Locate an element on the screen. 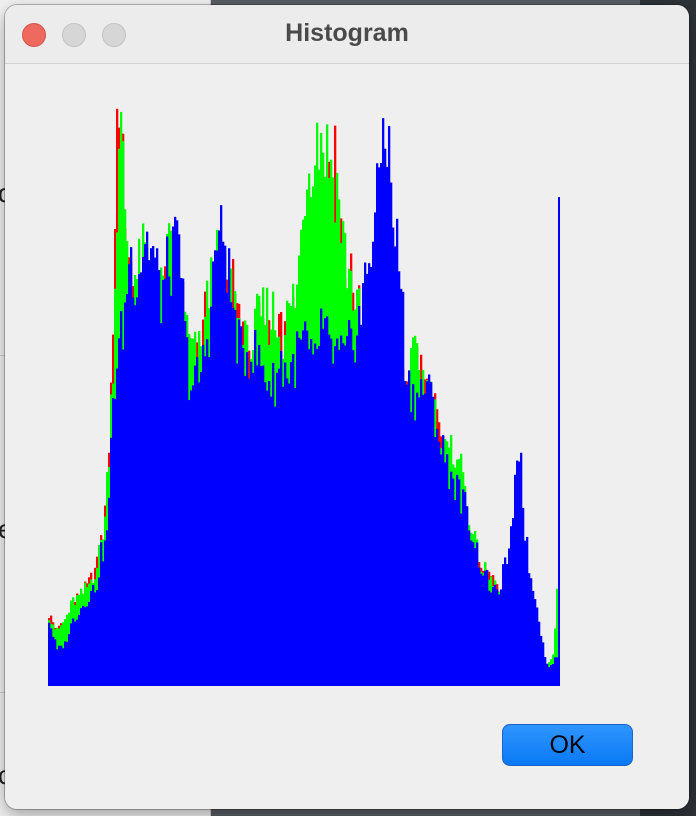 The width and height of the screenshot is (696, 816). close-window-button is located at coordinates (34, 35).